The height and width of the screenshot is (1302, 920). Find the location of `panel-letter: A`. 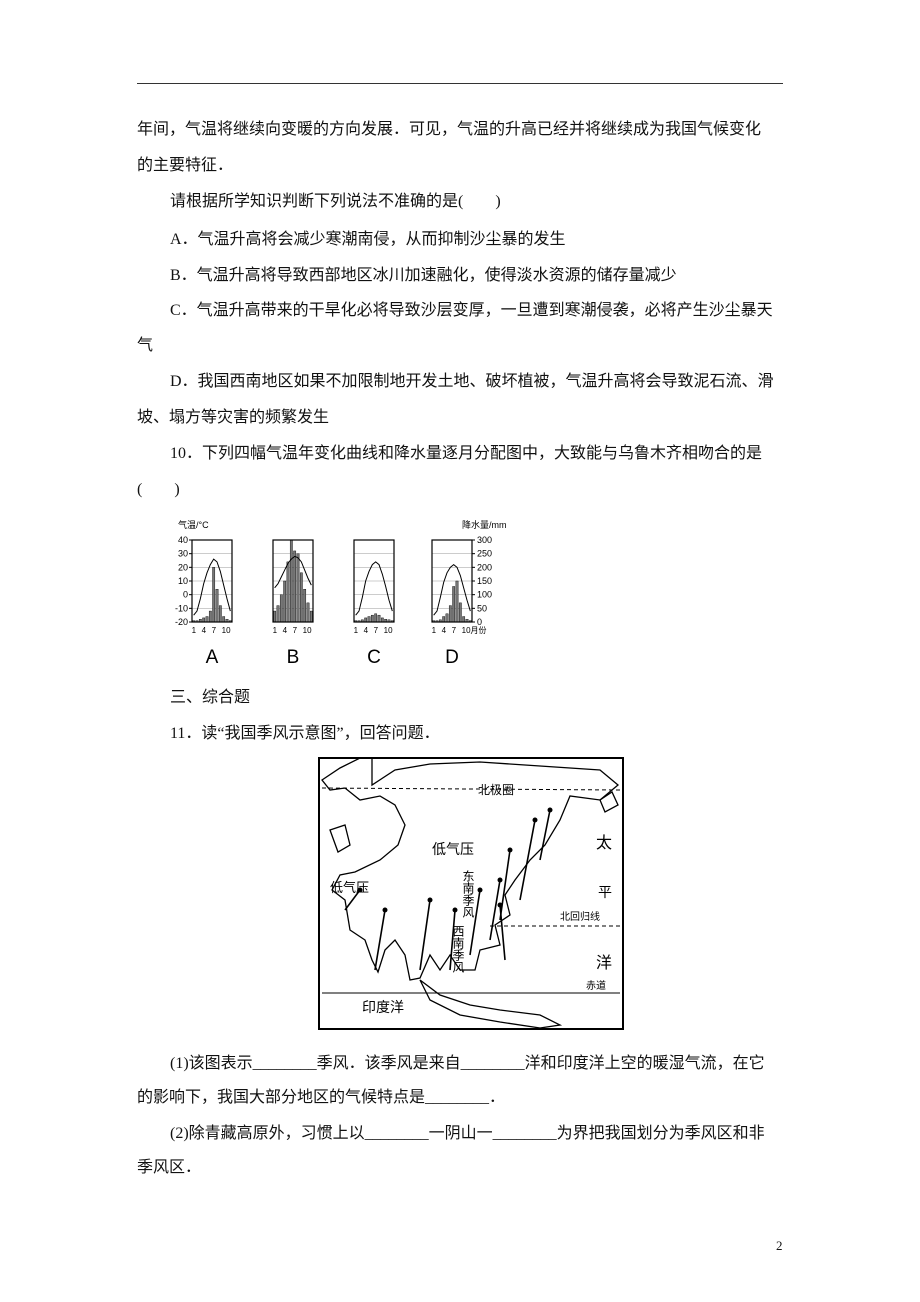

panel-letter: A is located at coordinates (212, 657).